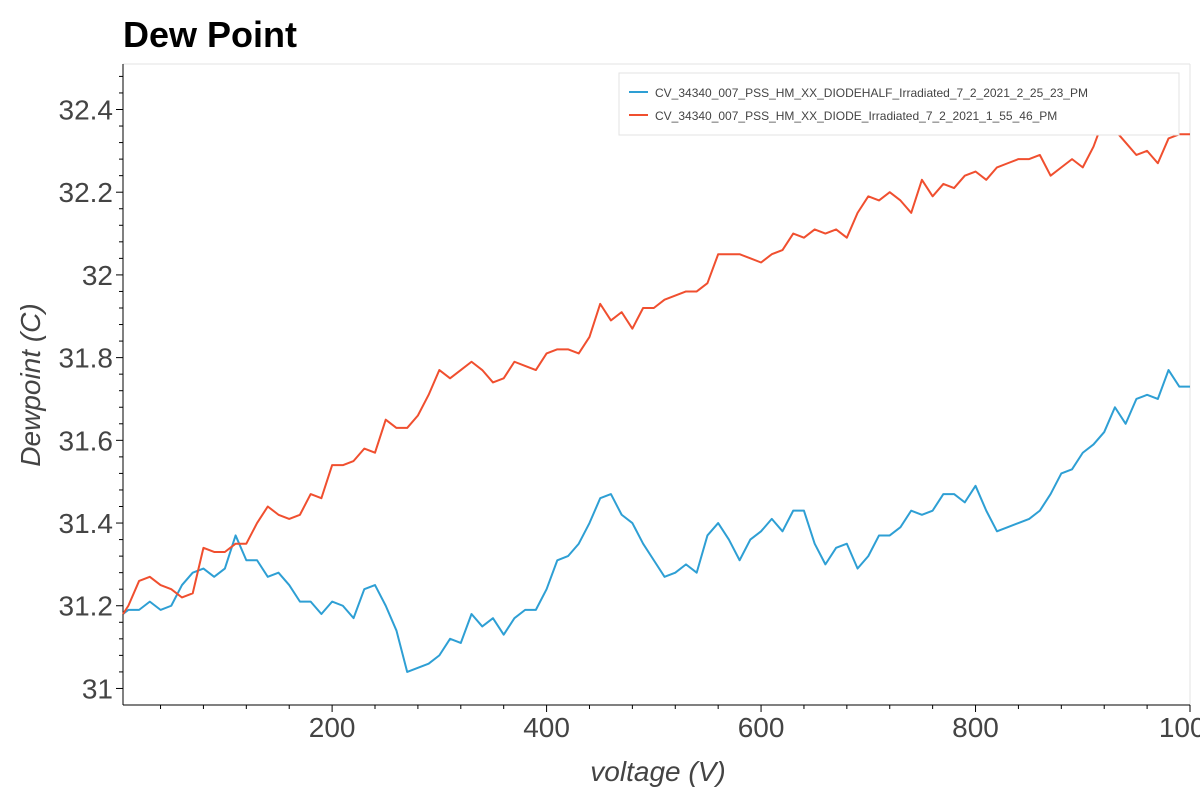  Describe the element at coordinates (91, 384) in the screenshot. I see `y-axis: 31 31.2 31.4 31.6 31.8 32 32.2 32.4` at that location.